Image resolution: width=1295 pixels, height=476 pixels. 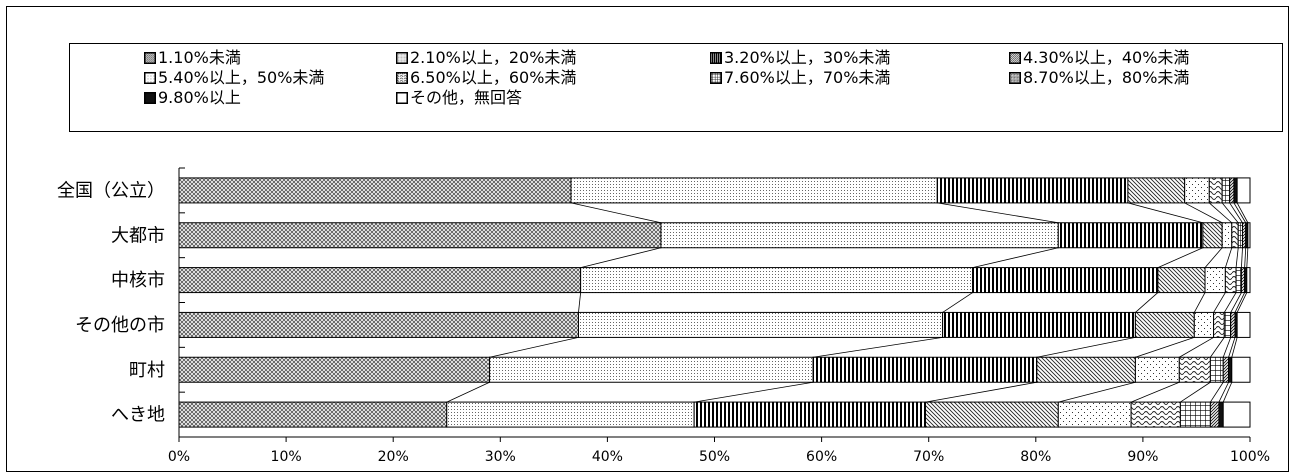 What do you see at coordinates (607, 457) in the screenshot?
I see `x-tick-label: 40%` at bounding box center [607, 457].